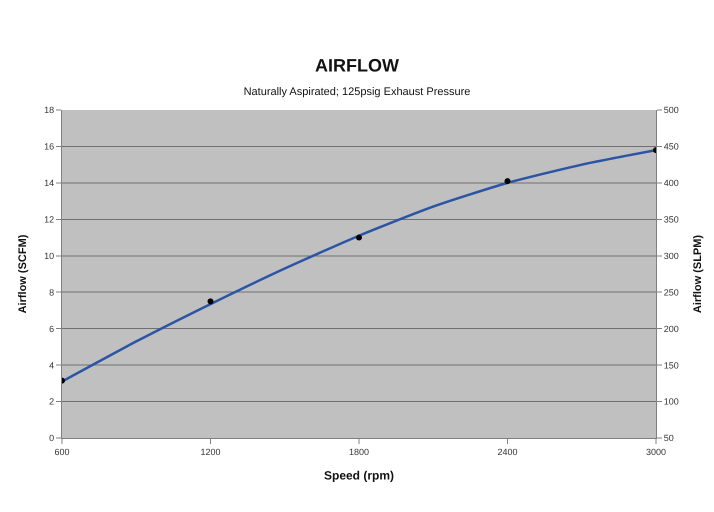 This screenshot has width=714, height=512. I want to click on x-axis-title: Speed (rpm), so click(359, 475).